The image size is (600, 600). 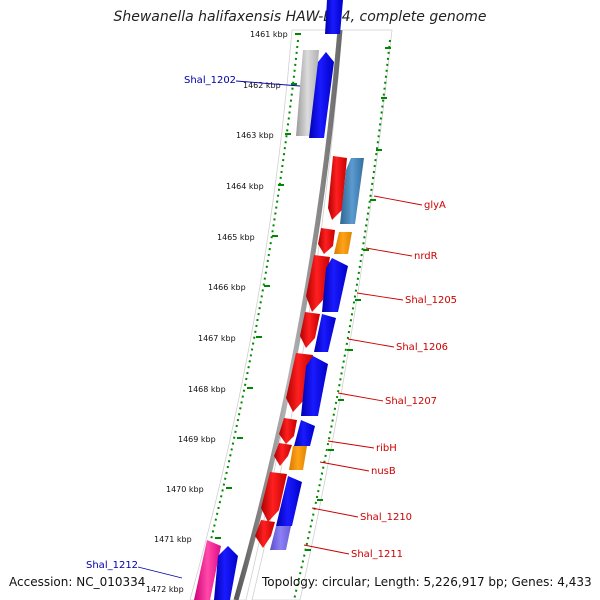 I want to click on tick-label: 1465 kbp, so click(x=236, y=237).